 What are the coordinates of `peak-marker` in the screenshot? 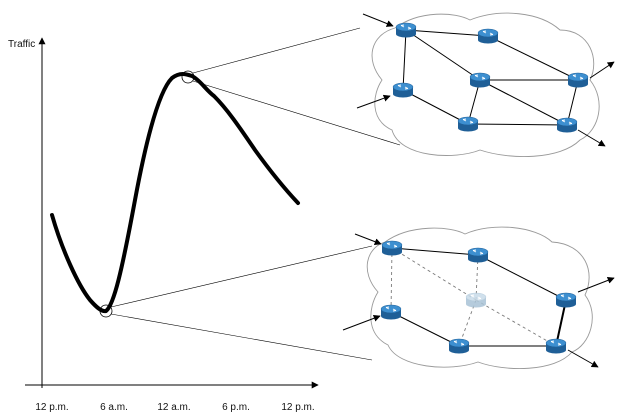 It's located at (188, 77).